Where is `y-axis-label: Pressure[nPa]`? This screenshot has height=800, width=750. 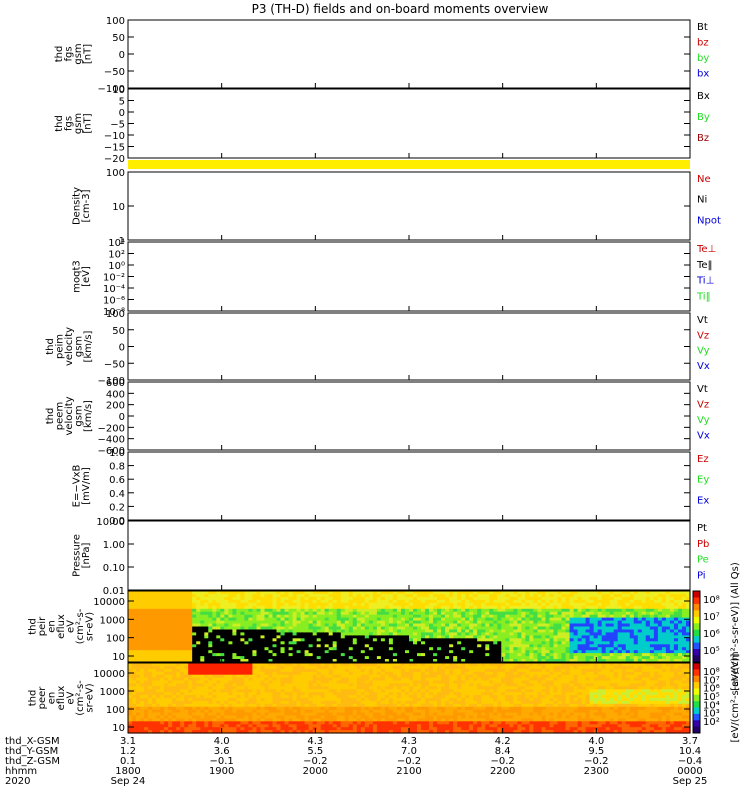 y-axis-label: Pressure[nPa] is located at coordinates (81, 555).